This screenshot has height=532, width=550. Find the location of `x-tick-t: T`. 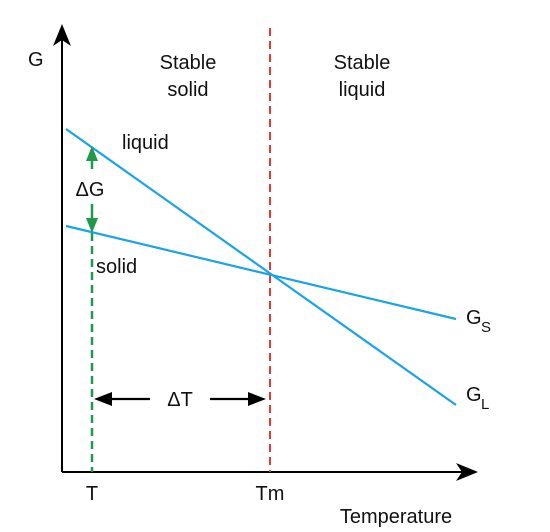

x-tick-t: T is located at coordinates (92, 494).